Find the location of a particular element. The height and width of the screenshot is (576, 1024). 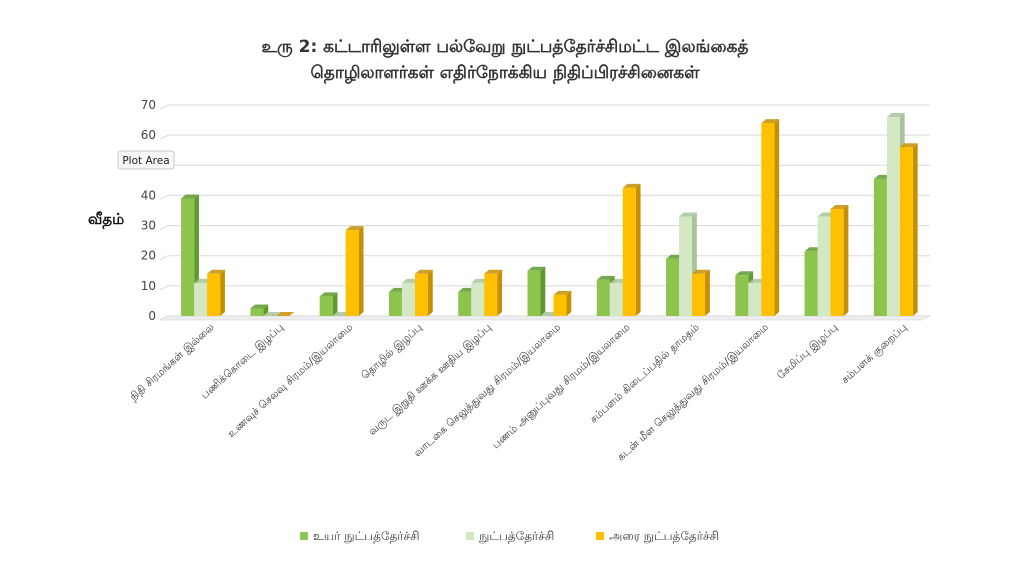

legend-label: அரை நுட்பத்தேர்ச்சி is located at coordinates (664, 536).